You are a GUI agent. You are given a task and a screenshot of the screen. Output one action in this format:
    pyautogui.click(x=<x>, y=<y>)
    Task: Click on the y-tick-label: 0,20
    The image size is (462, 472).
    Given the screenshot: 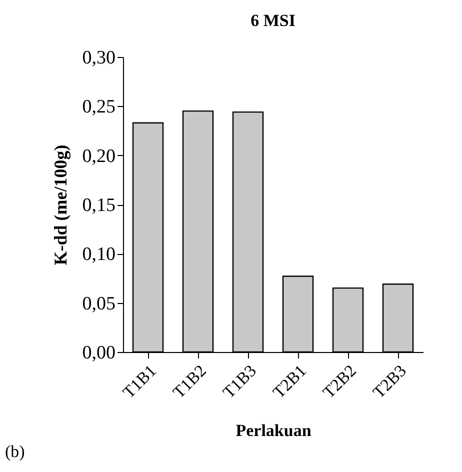 What is the action you would take?
    pyautogui.click(x=99, y=156)
    